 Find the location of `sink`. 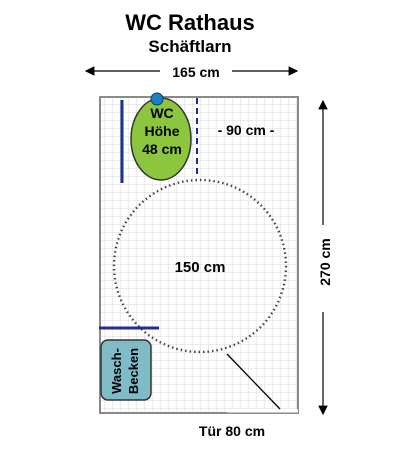

sink is located at coordinates (126, 370).